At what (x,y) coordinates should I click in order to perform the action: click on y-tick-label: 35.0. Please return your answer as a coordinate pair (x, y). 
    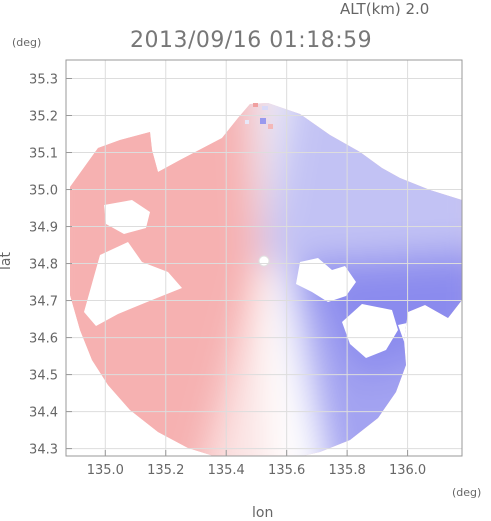
    Looking at the image, I should click on (43, 191).